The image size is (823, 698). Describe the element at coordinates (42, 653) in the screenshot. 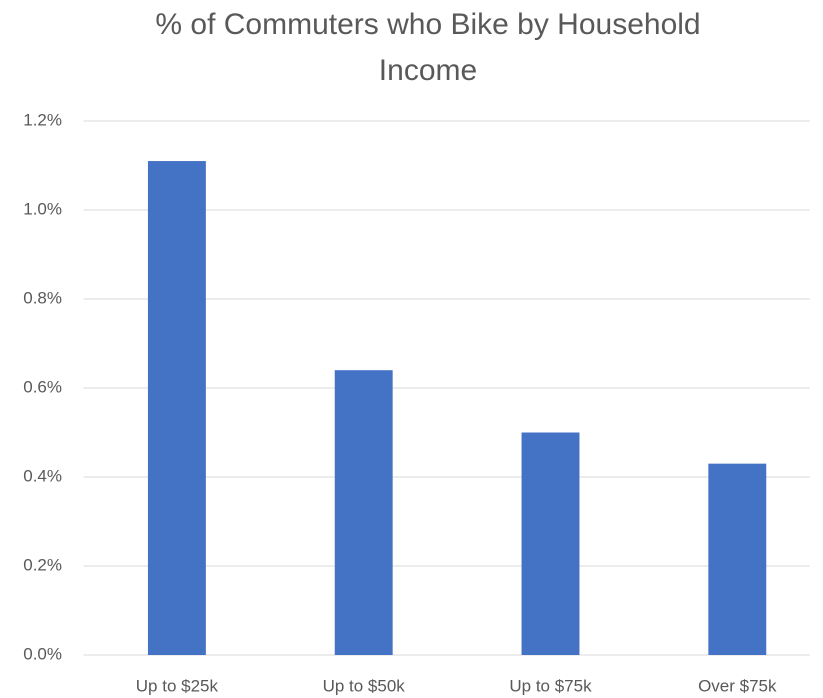

I see `y-tick-label: 0.0%` at that location.